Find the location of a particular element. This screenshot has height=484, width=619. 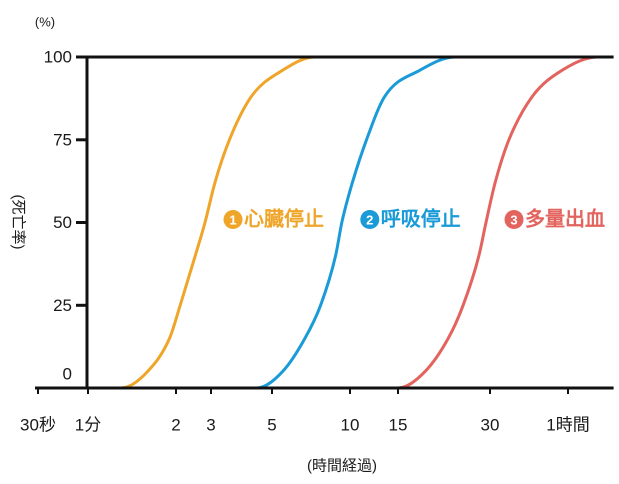

x-tick-label: 30秒 is located at coordinates (38, 425).